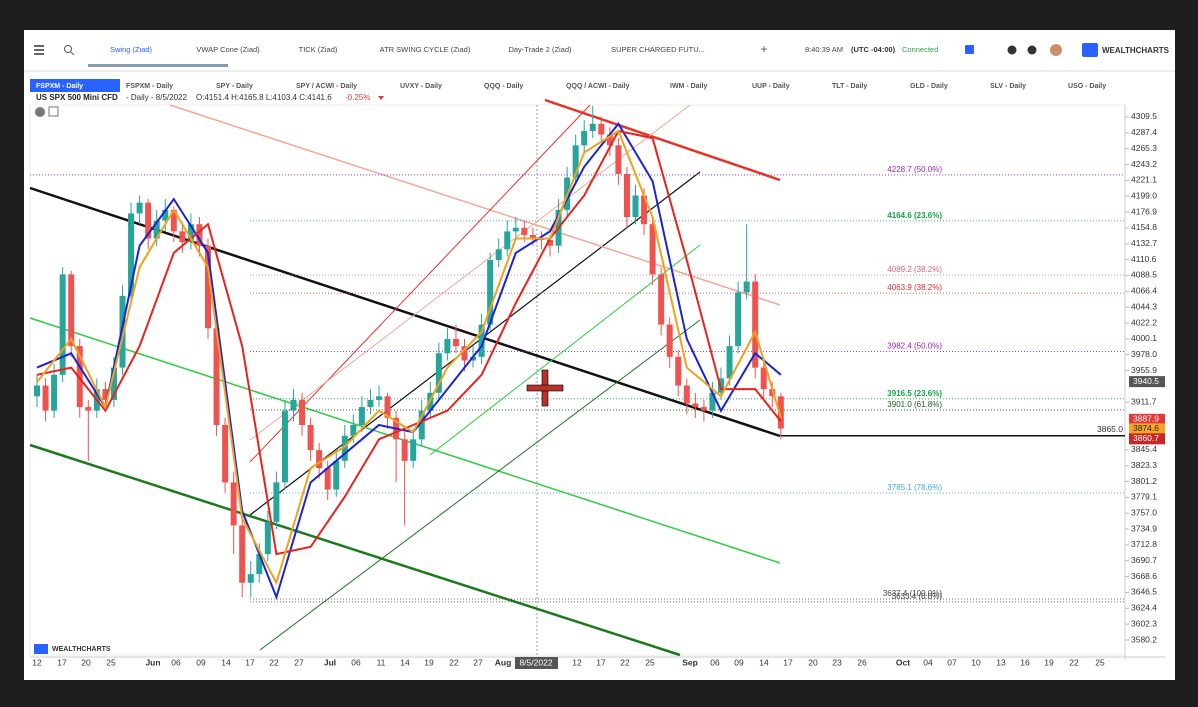  What do you see at coordinates (421, 86) in the screenshot?
I see `symbol-tab: UVXY - Daily` at bounding box center [421, 86].